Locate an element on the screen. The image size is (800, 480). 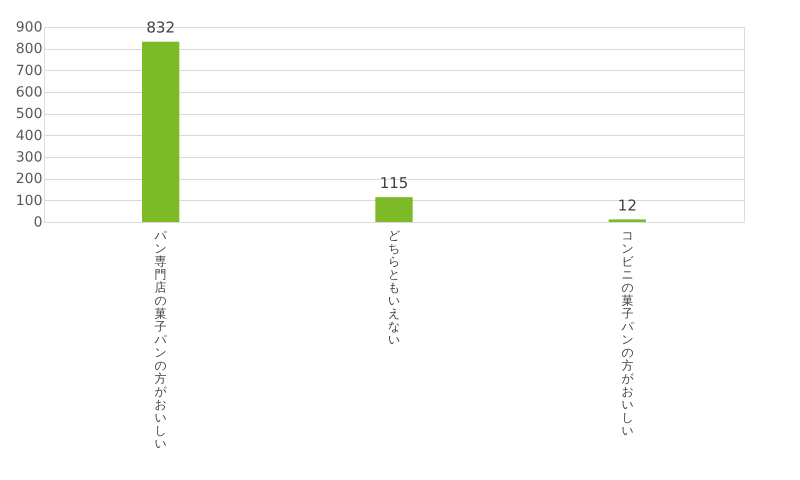
y-tick-label: 900 is located at coordinates (29, 28).